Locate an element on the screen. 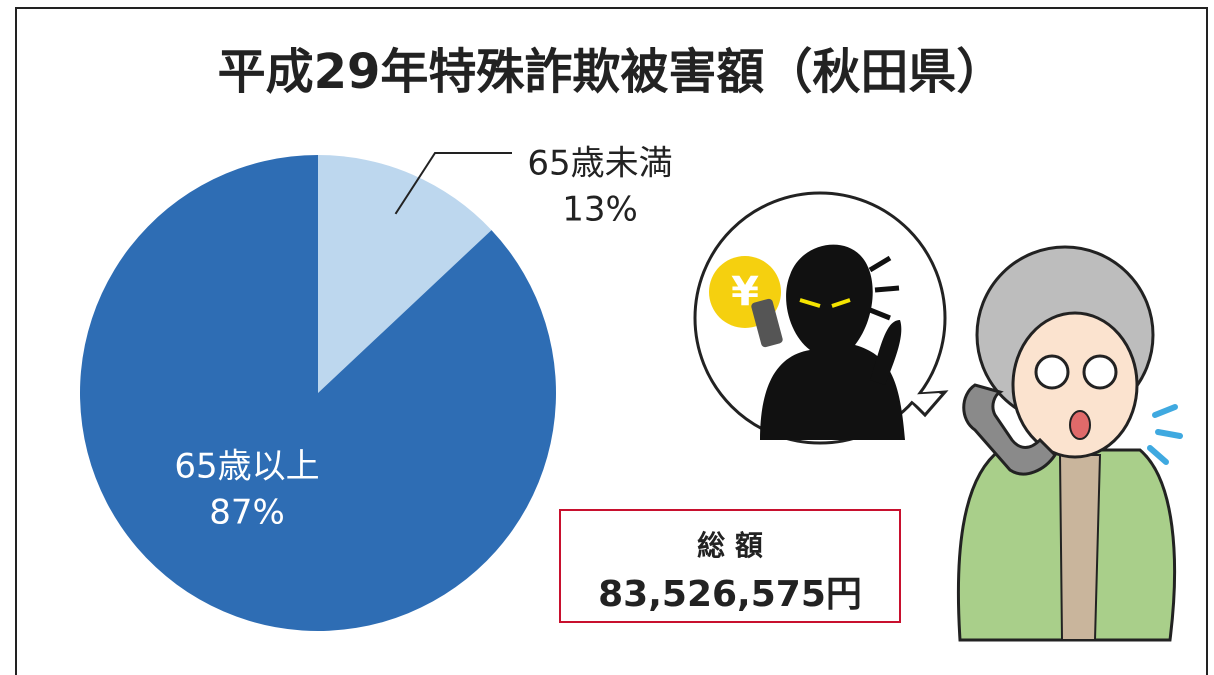 Image resolution: width=1214 pixels, height=675 pixels. slice-category-label: 65歳以上 is located at coordinates (246, 467).